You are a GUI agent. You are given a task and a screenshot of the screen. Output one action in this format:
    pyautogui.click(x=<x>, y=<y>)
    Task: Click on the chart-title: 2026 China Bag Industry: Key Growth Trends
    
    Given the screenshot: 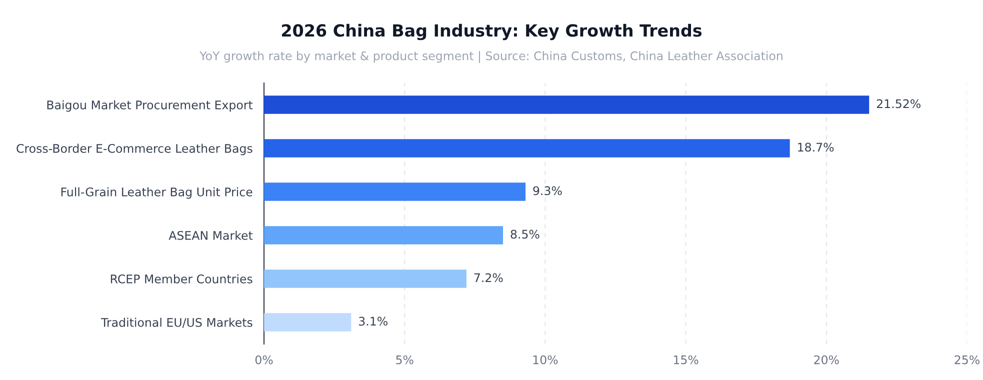 What is the action you would take?
    pyautogui.click(x=492, y=32)
    